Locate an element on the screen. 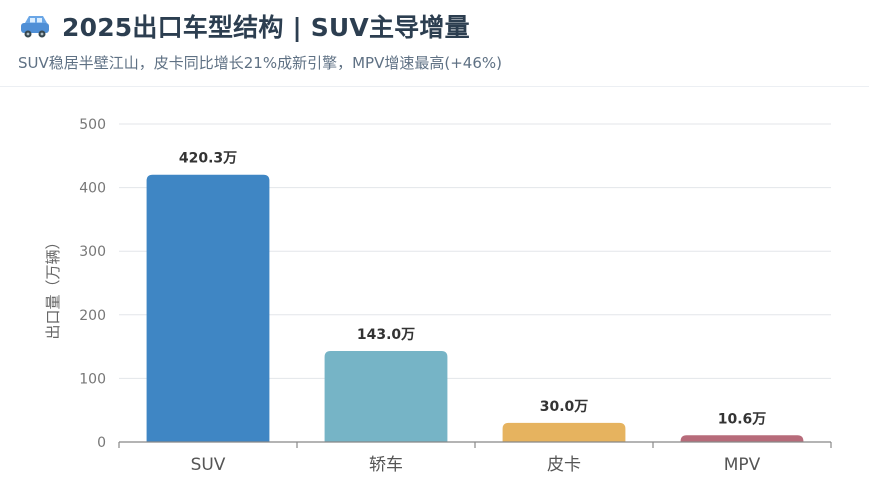  x-tick-label: 轿车 is located at coordinates (386, 465).